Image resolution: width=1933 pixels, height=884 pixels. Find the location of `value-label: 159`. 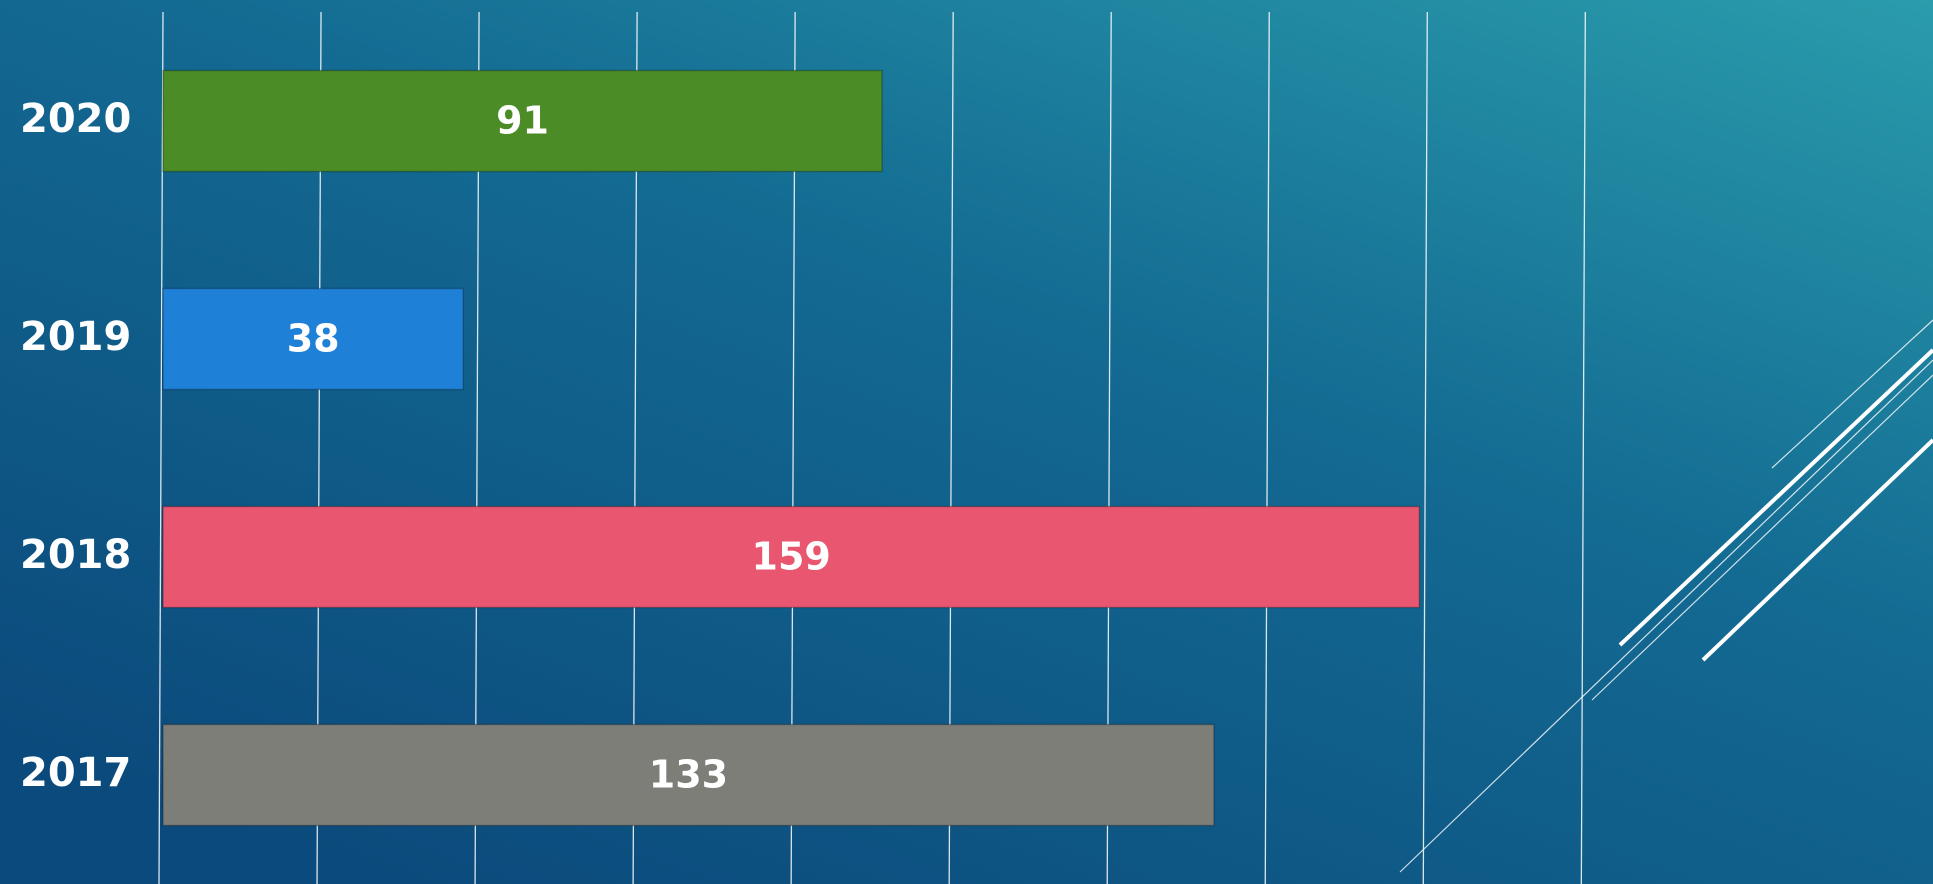

value-label: 159 is located at coordinates (791, 557).